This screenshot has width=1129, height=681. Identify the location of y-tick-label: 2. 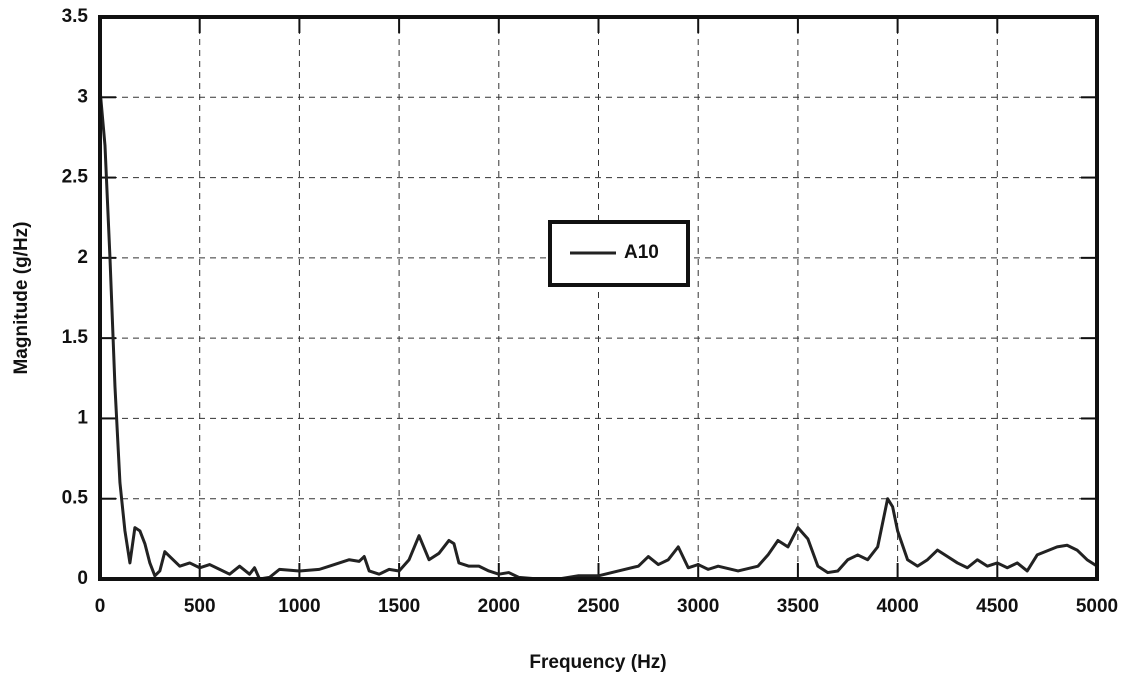
(82, 257).